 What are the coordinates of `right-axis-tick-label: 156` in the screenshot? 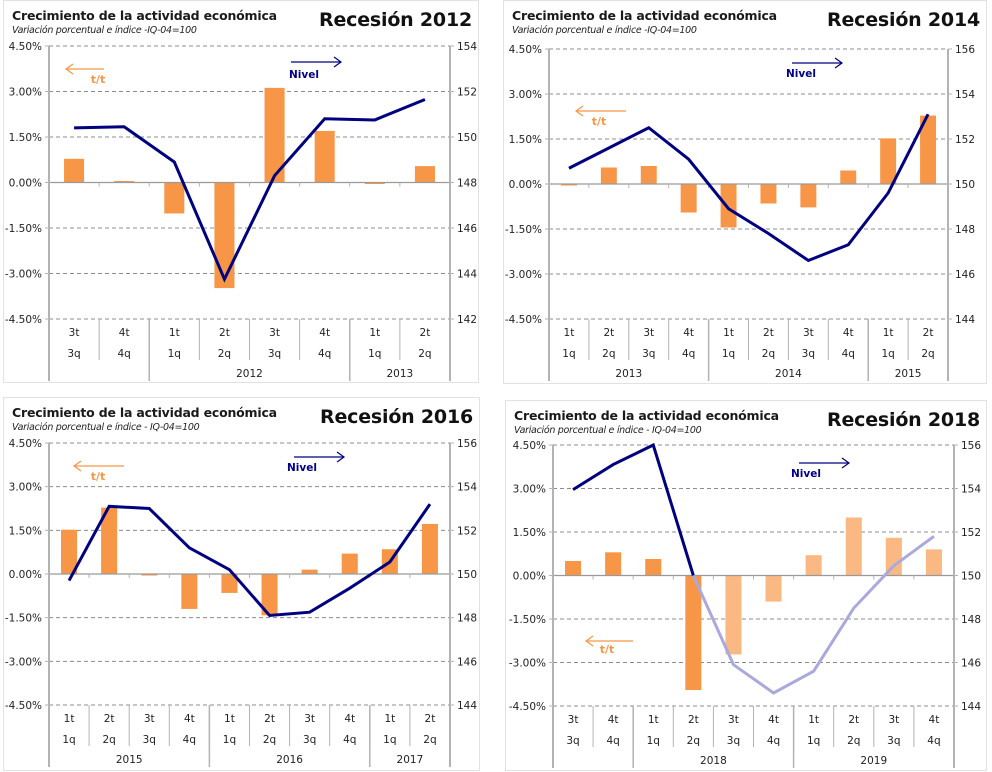 It's located at (971, 446).